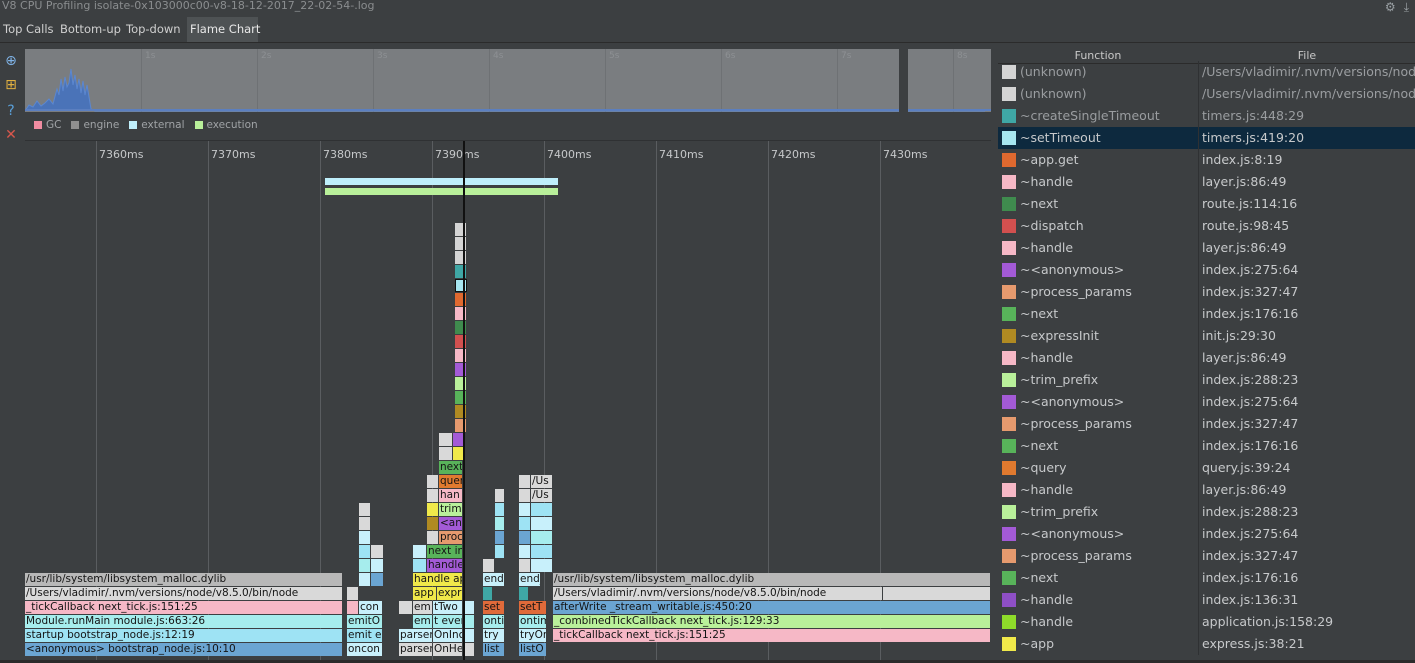 The height and width of the screenshot is (663, 1415). I want to click on flame-frame: em, so click(423, 621).